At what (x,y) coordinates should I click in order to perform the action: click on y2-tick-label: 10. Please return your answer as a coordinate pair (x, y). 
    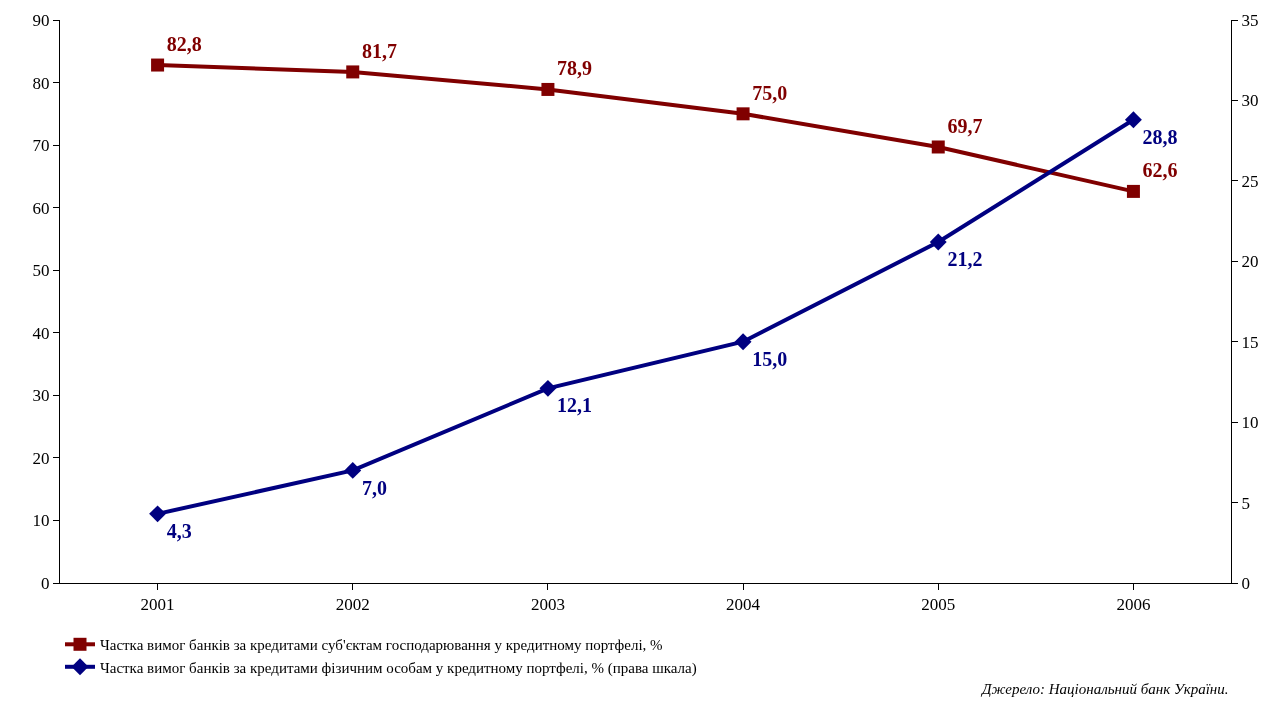
    Looking at the image, I should click on (1250, 423).